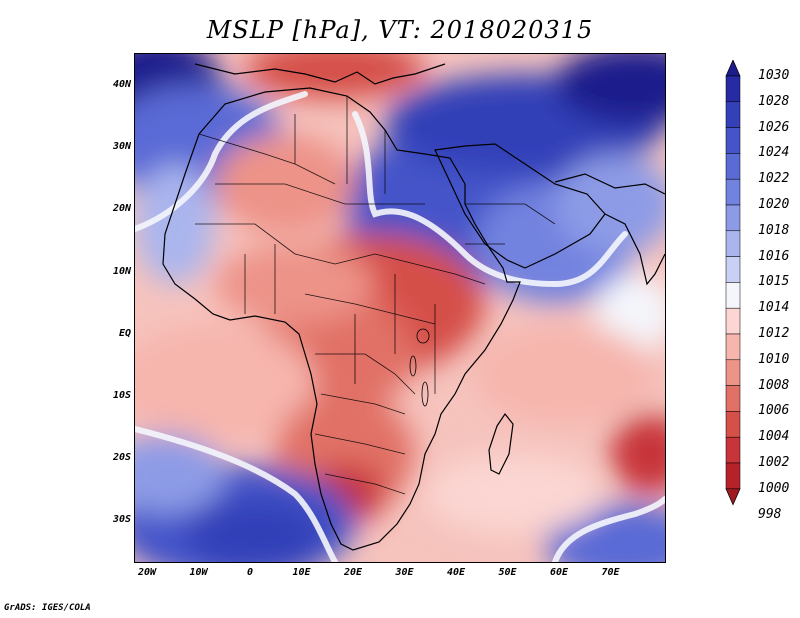 Image resolution: width=800 pixels, height=618 pixels. I want to click on lat-label: 20N, so click(121, 209).